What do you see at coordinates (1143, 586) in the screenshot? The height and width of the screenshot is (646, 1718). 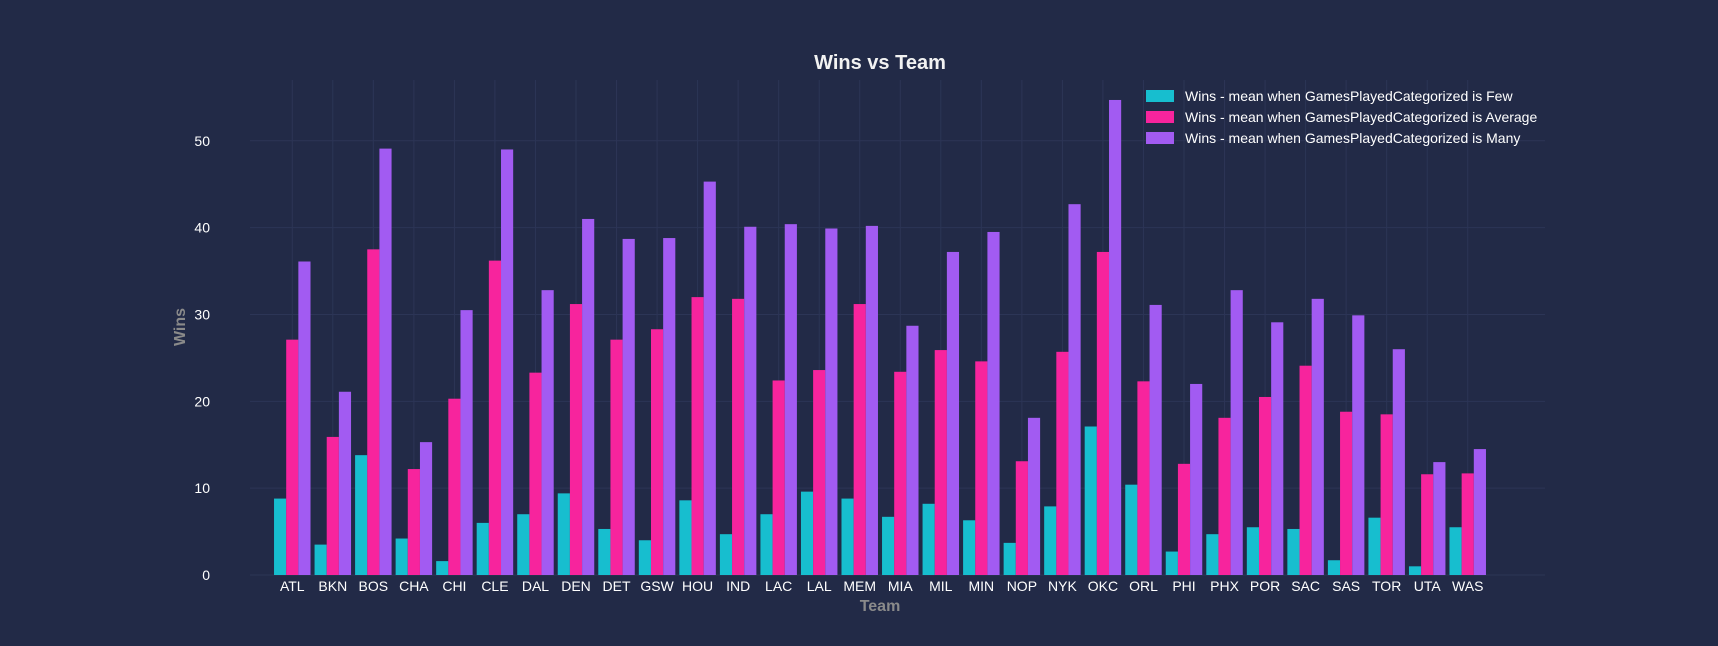 I see `x-tick-label: ORL` at bounding box center [1143, 586].